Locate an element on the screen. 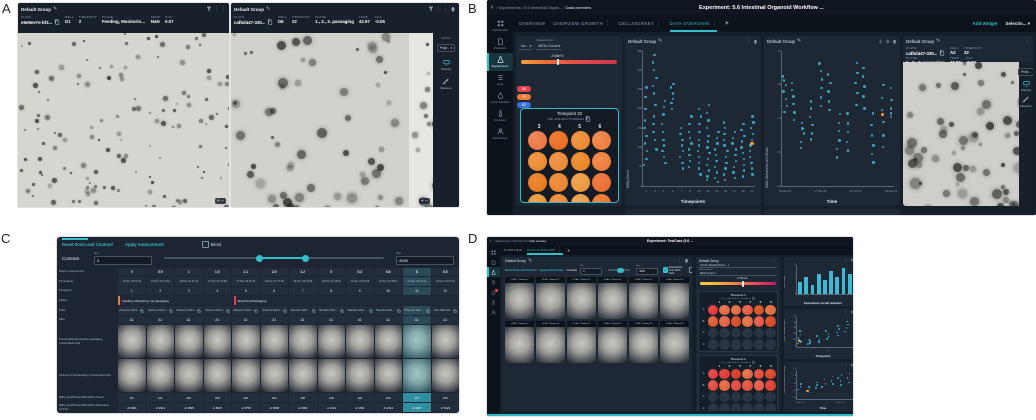 The height and width of the screenshot is (420, 1036). zoom-controls: + − is located at coordinates (424, 201).